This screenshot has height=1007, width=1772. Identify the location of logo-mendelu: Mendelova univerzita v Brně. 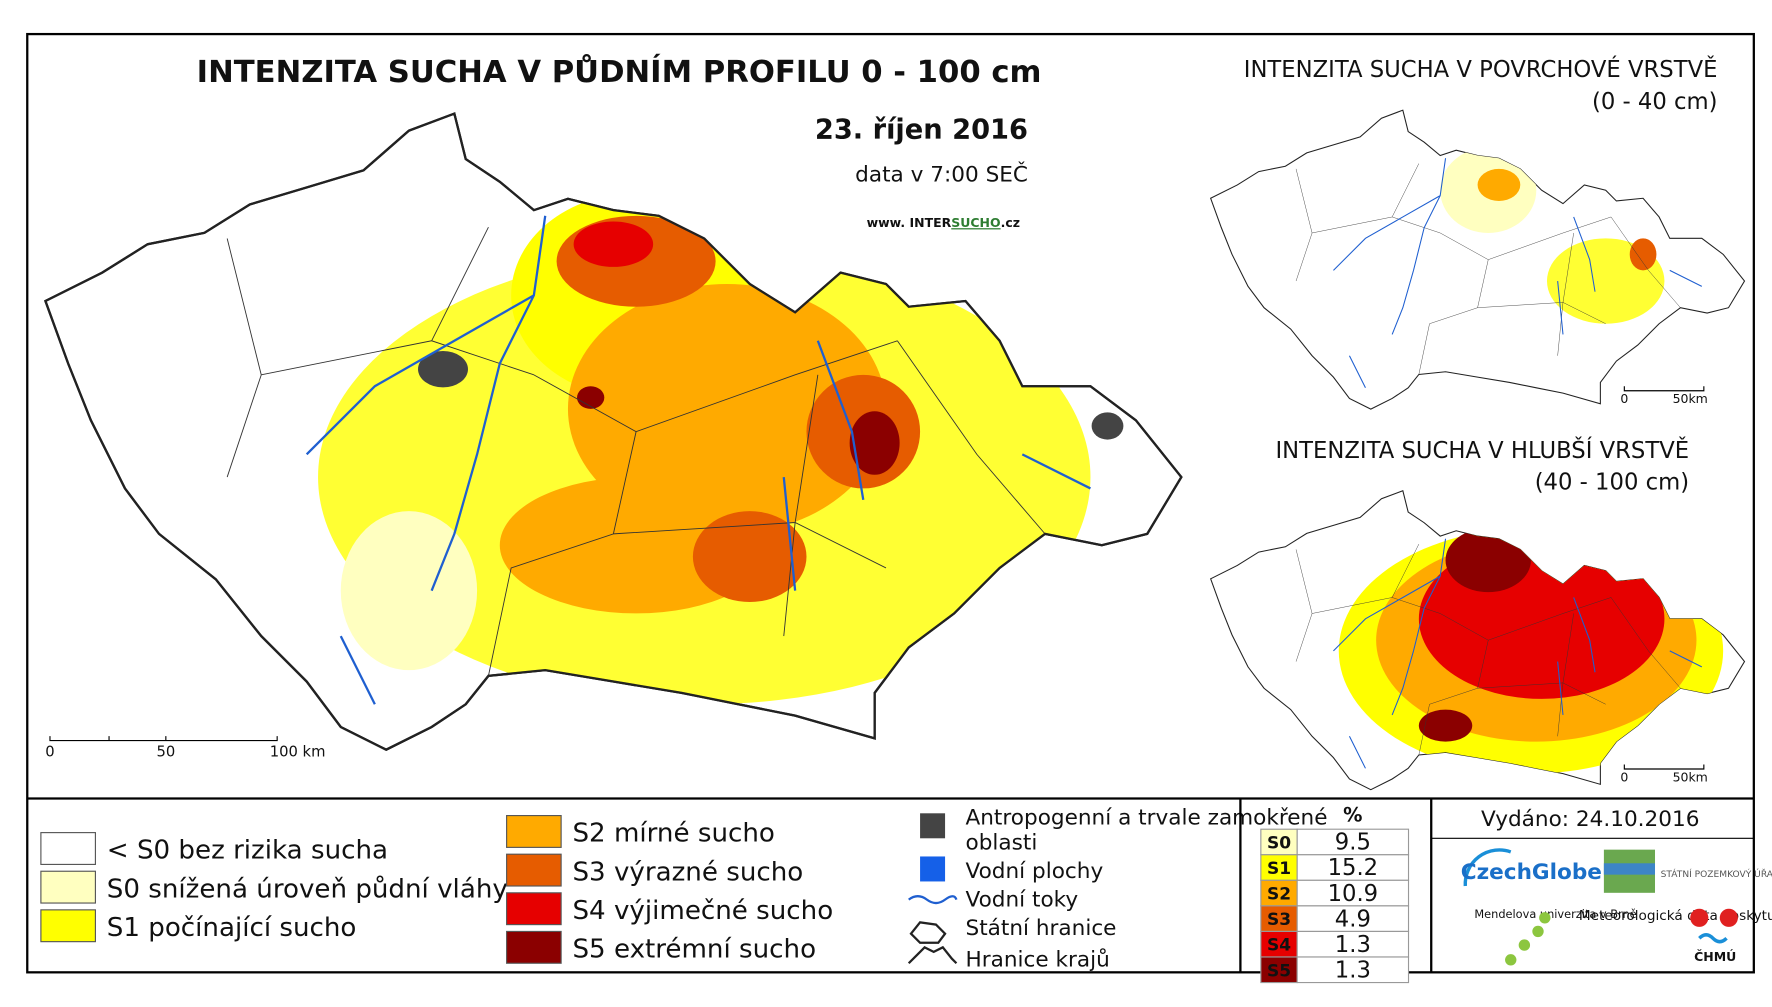
(1555, 914).